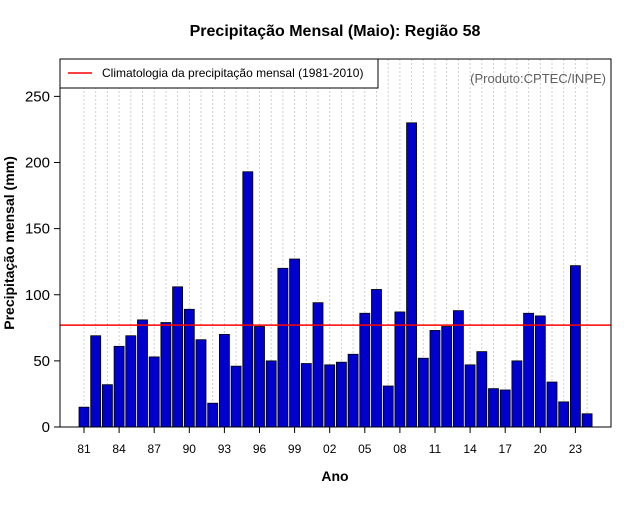  What do you see at coordinates (248, 299) in the screenshot?
I see `bar-1995` at bounding box center [248, 299].